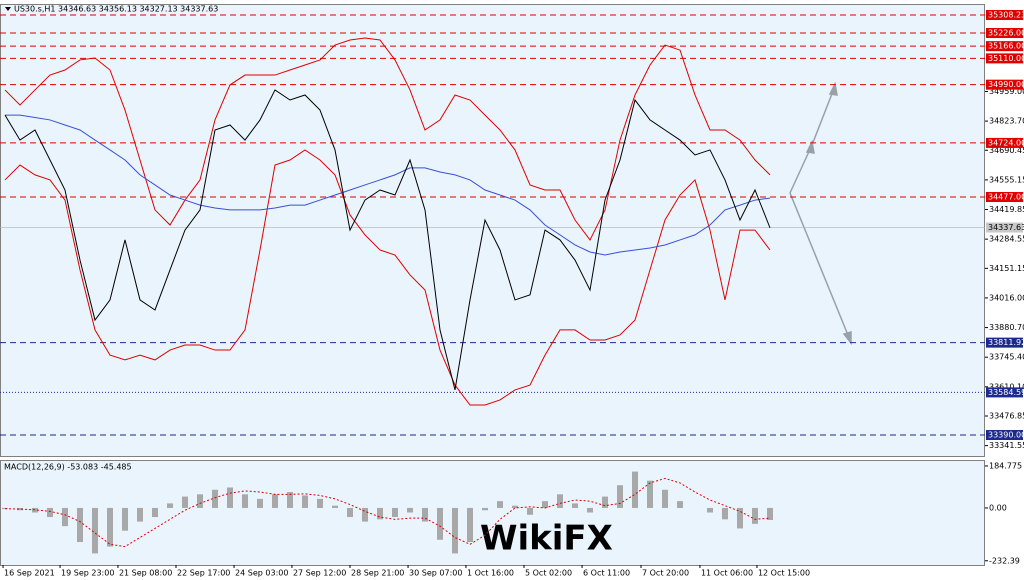 The image size is (1024, 580). I want to click on y-tick-label: 33341.55, so click(1006, 445).